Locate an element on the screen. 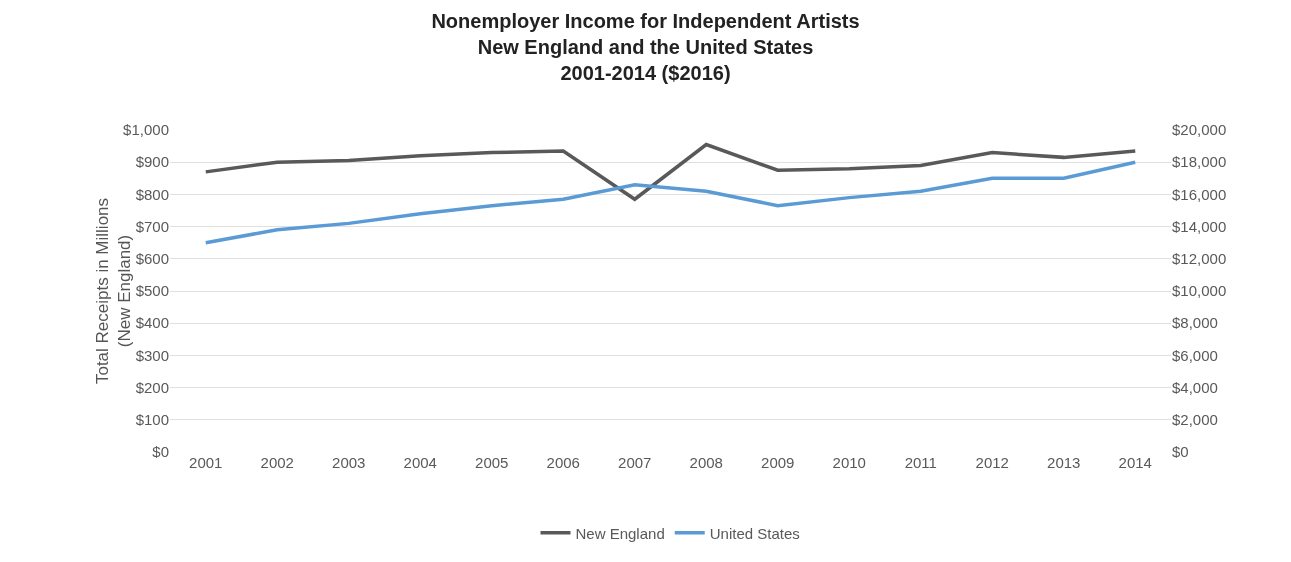  x-tick-label: 2013 is located at coordinates (1064, 462).